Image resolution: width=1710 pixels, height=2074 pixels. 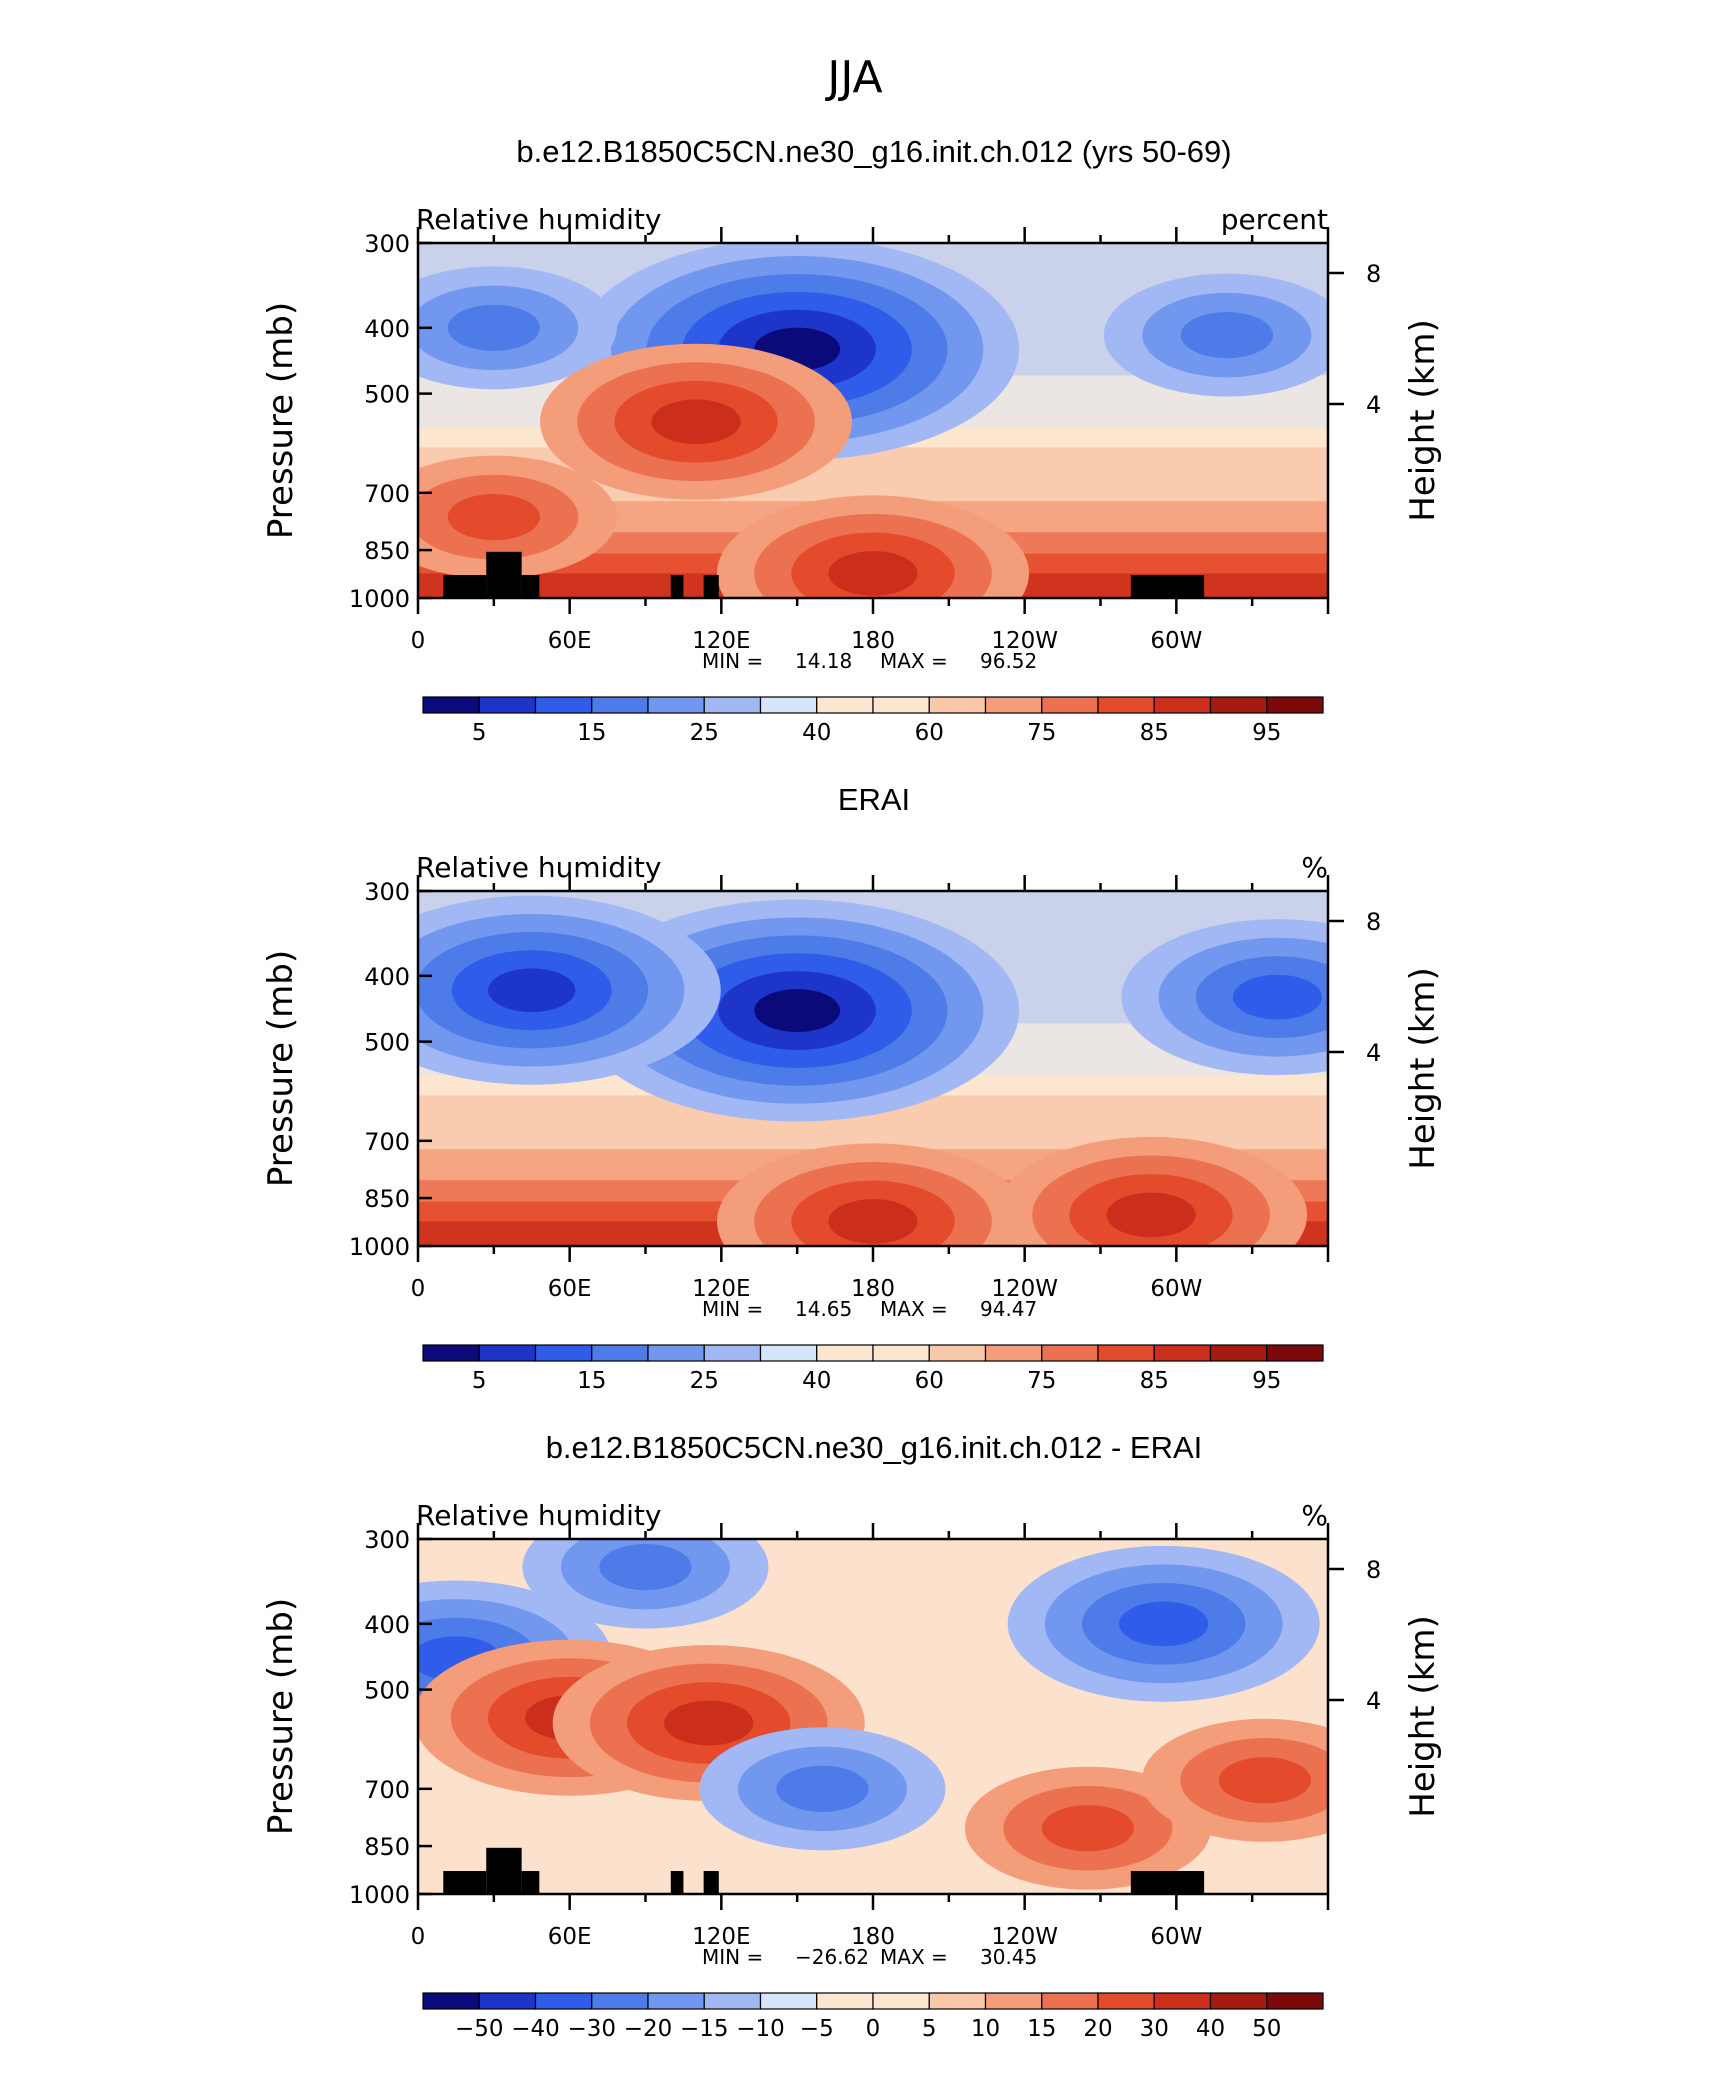 What do you see at coordinates (760, 2029) in the screenshot?
I see `colorbar-label: −10` at bounding box center [760, 2029].